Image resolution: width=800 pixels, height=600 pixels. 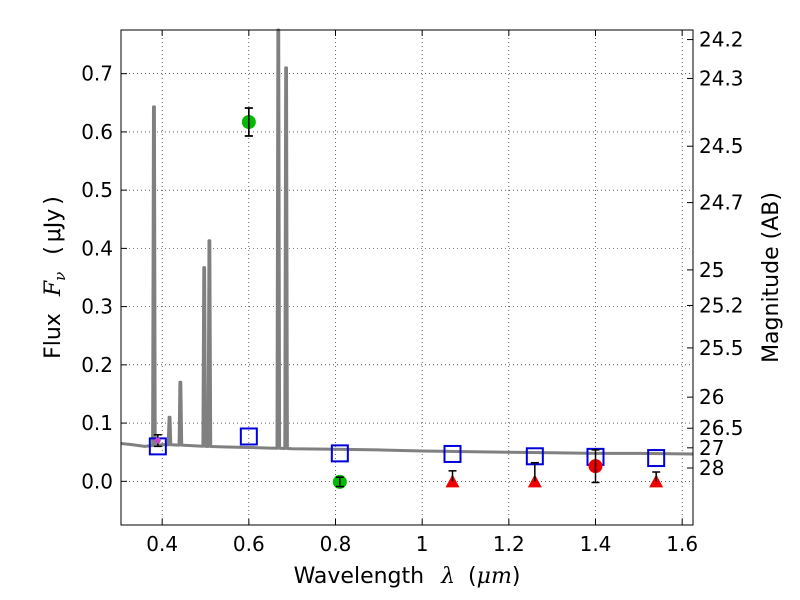 I want to click on x-tick-label: 1, so click(x=422, y=544).